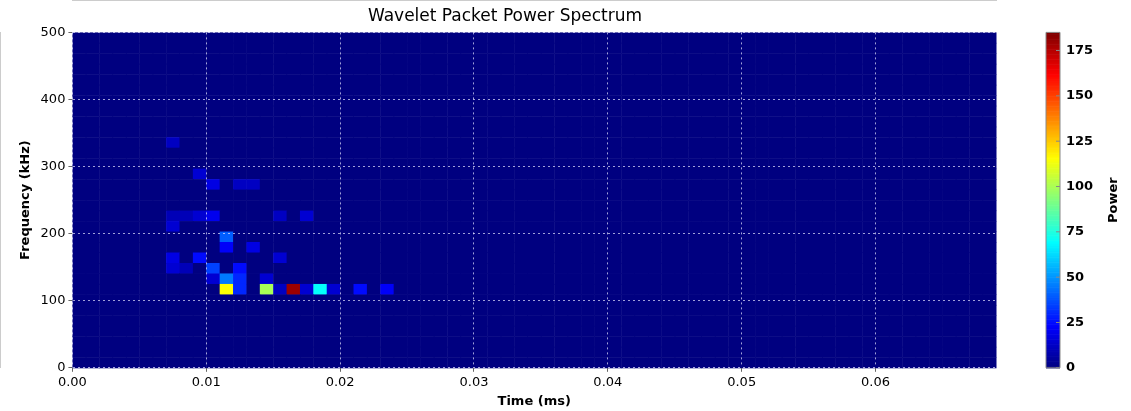 The width and height of the screenshot is (1131, 411). I want to click on y-tick-label: 0, so click(61, 367).